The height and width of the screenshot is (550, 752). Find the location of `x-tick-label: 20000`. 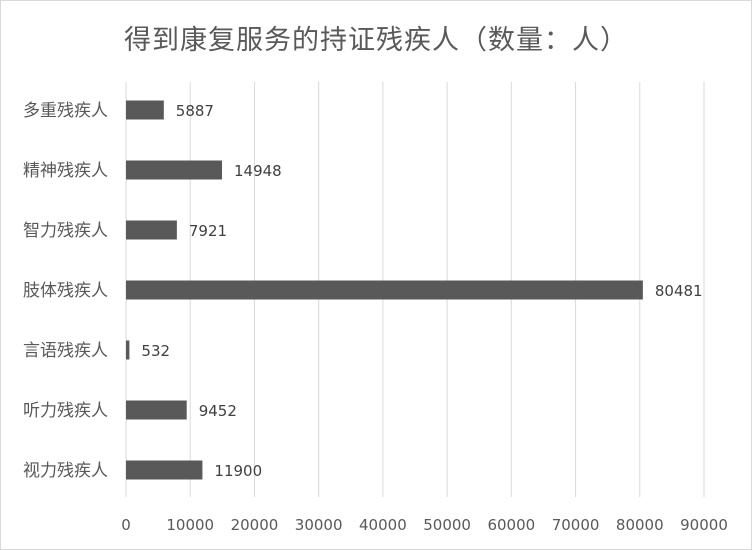

x-tick-label: 20000 is located at coordinates (255, 525).